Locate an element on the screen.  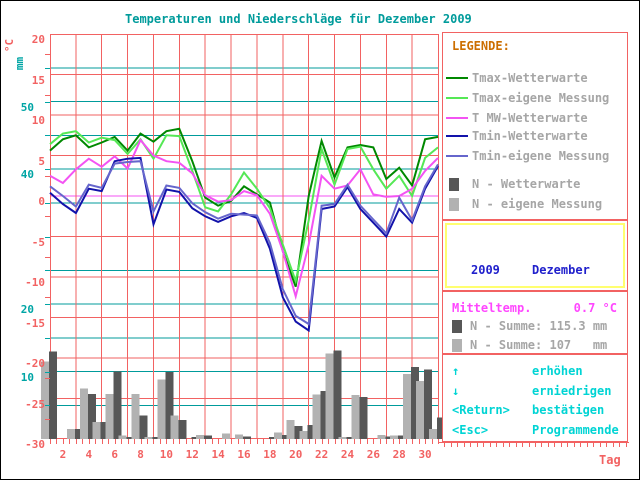
precip-axis-tick-label: 20 is located at coordinates (27, 309).